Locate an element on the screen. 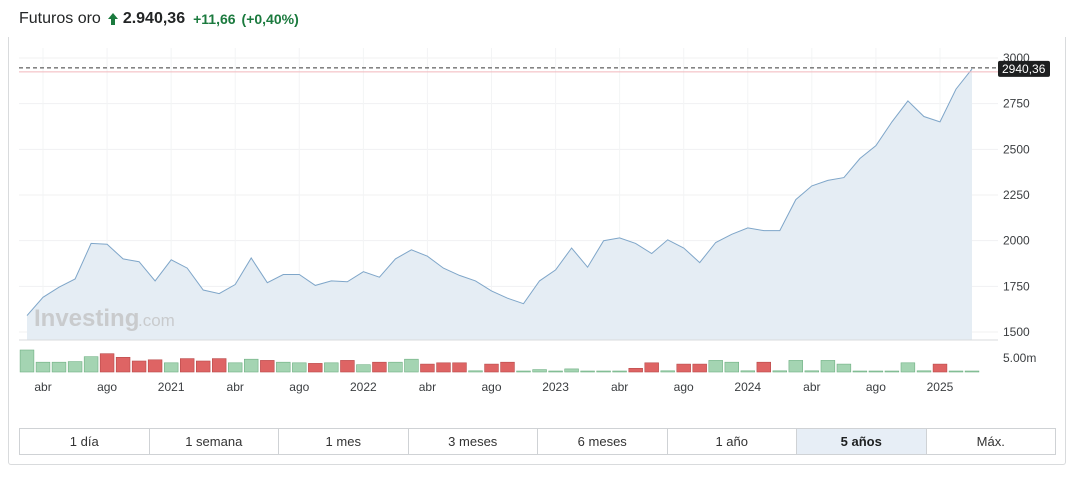  up-arrow-icon is located at coordinates (112, 19).